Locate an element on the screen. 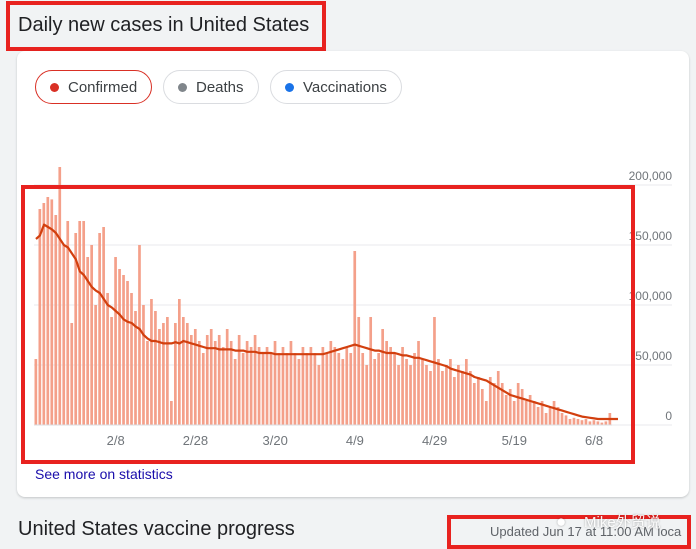 The image size is (696, 549). vaccinations-dot-icon is located at coordinates (289, 87).